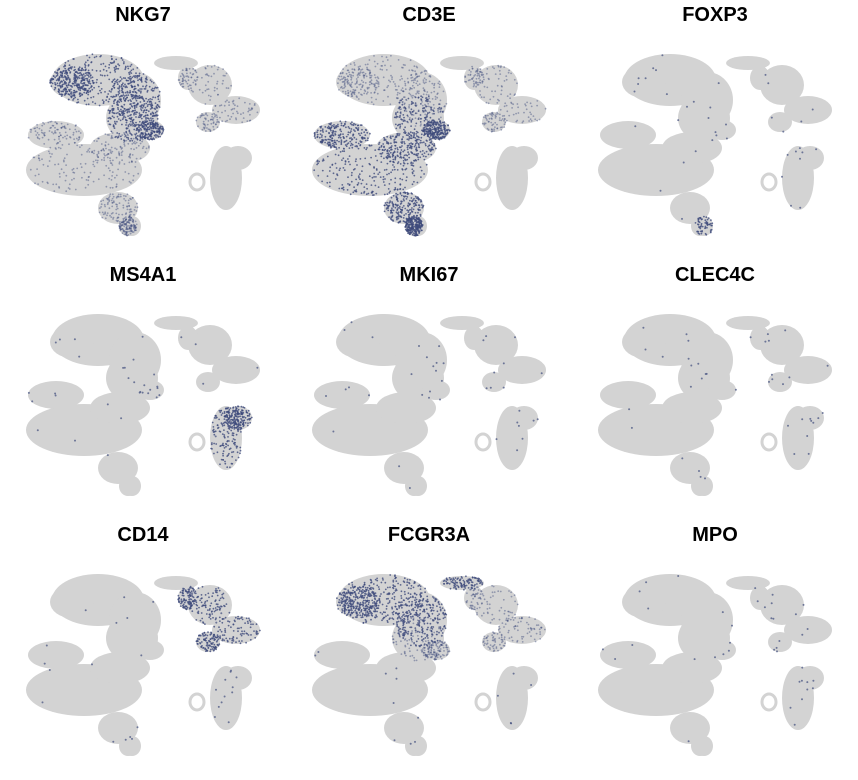  I want to click on panel-title: NKG7, so click(143, 15).